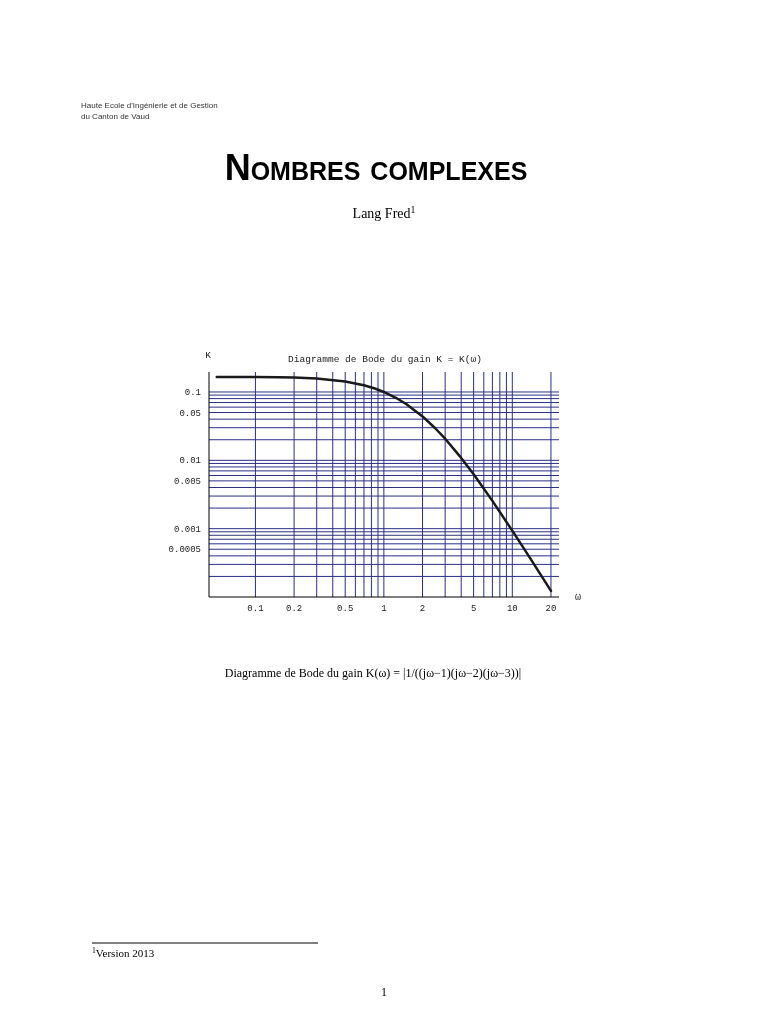 The image size is (768, 1024). I want to click on y-tick-label: 0.05, so click(190, 413).